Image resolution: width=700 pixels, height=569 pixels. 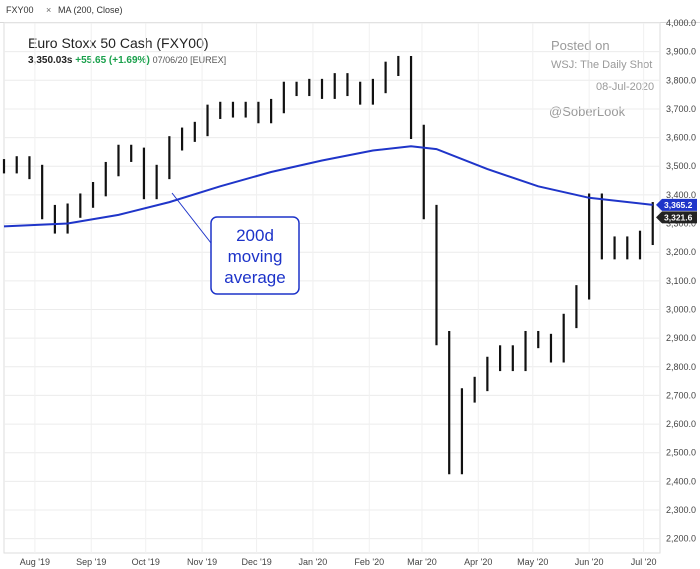 I want to click on moving-average-line, so click(x=328, y=186).